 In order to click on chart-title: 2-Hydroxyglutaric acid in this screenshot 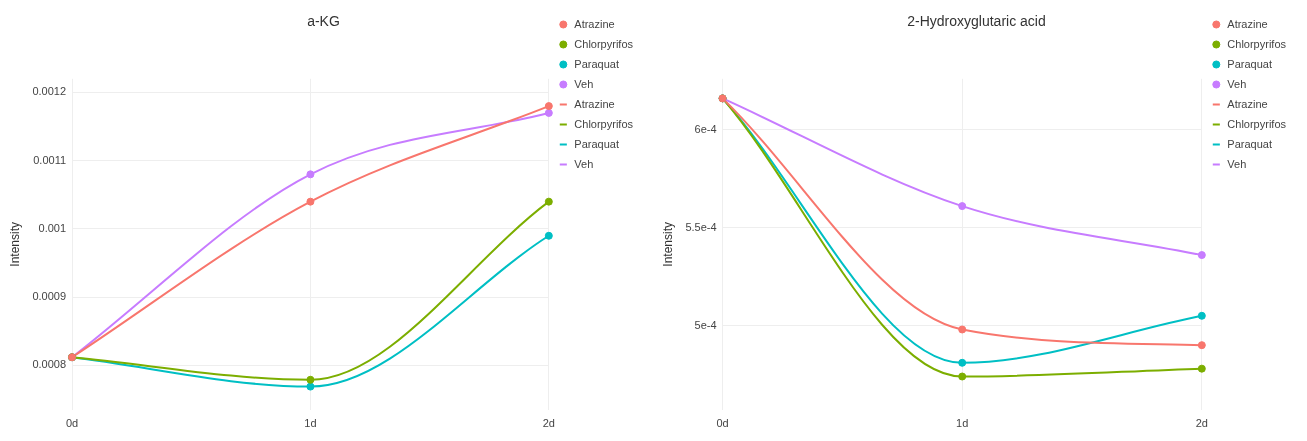, I will do `click(976, 21)`.